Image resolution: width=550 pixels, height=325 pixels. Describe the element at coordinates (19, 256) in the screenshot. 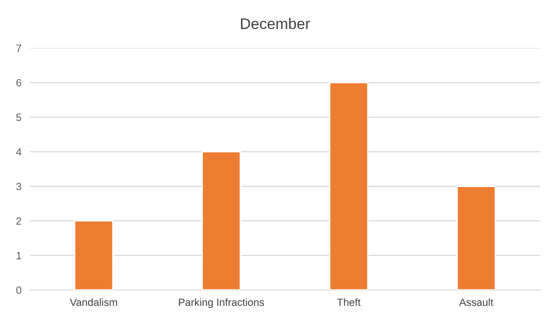

I see `y-tick-label: 1` at that location.